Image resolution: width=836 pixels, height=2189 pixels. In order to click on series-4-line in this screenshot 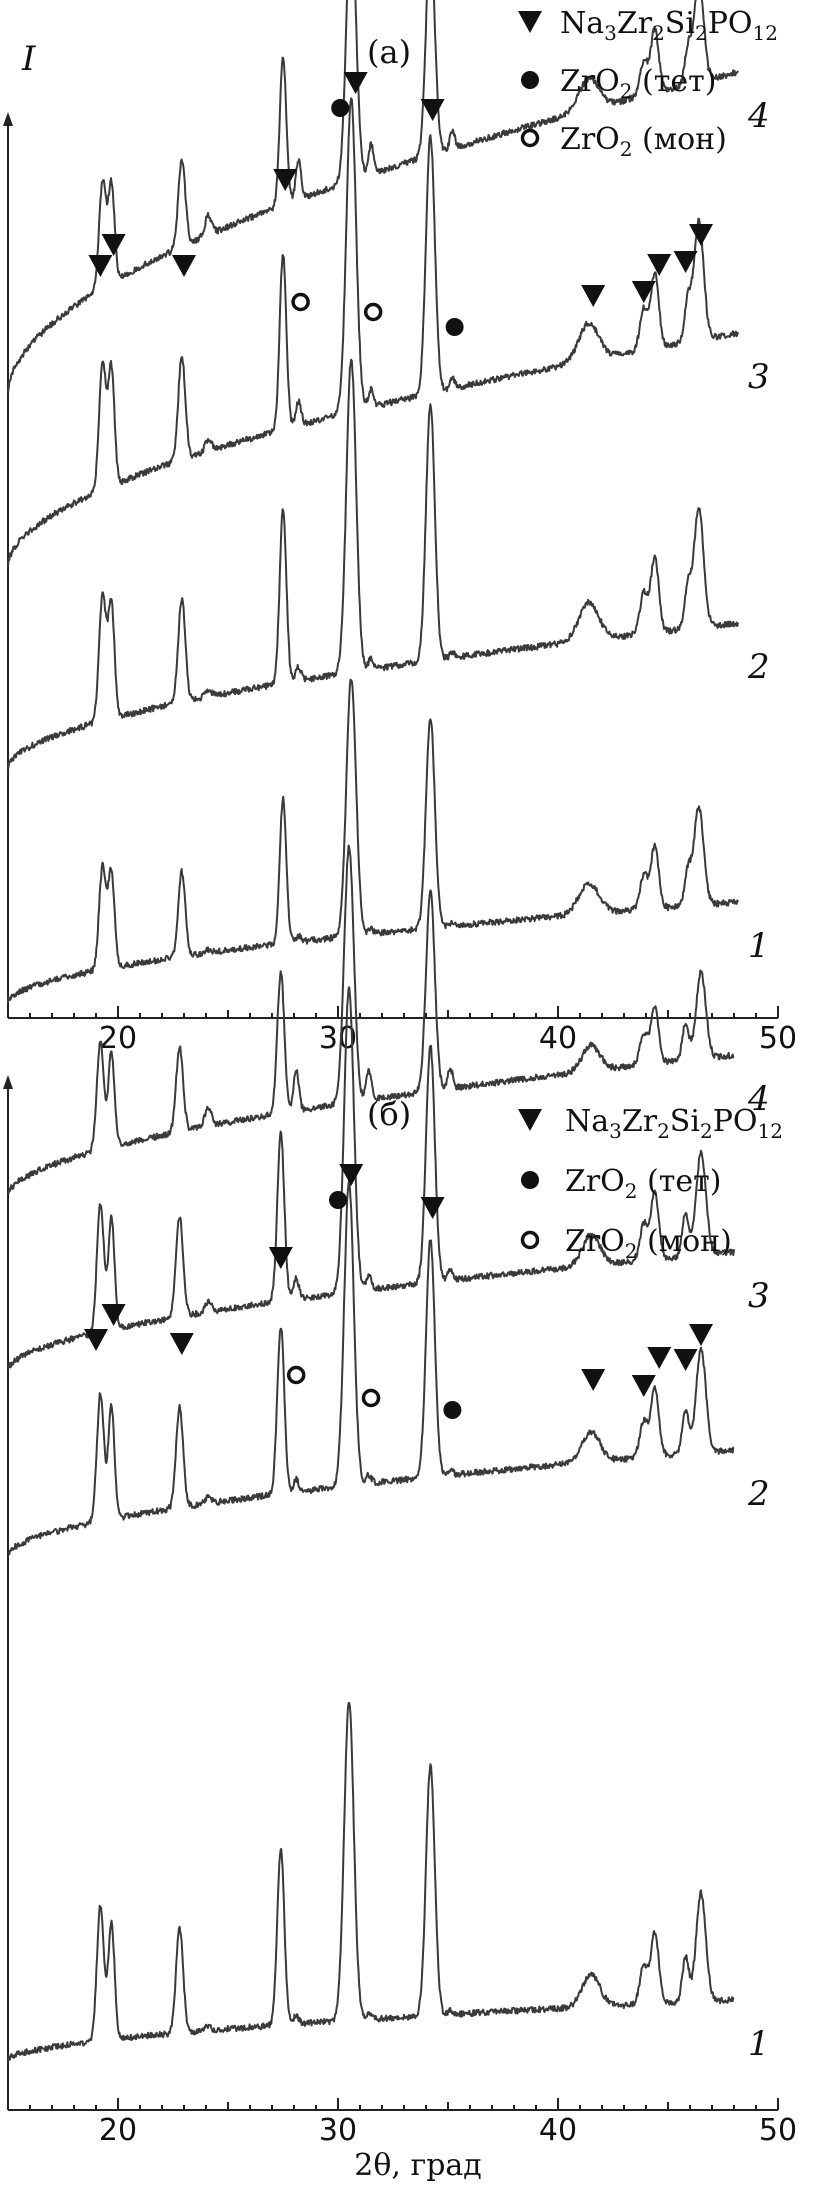, I will do `click(371, 1019)`.